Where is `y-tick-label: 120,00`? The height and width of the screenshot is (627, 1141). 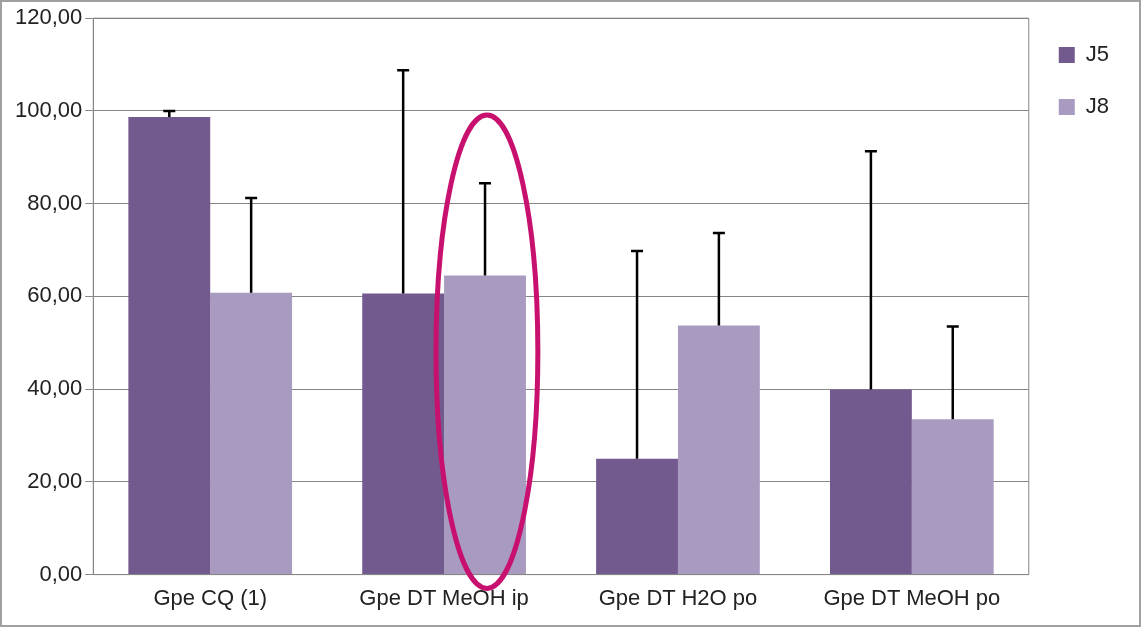
y-tick-label: 120,00 is located at coordinates (48, 17).